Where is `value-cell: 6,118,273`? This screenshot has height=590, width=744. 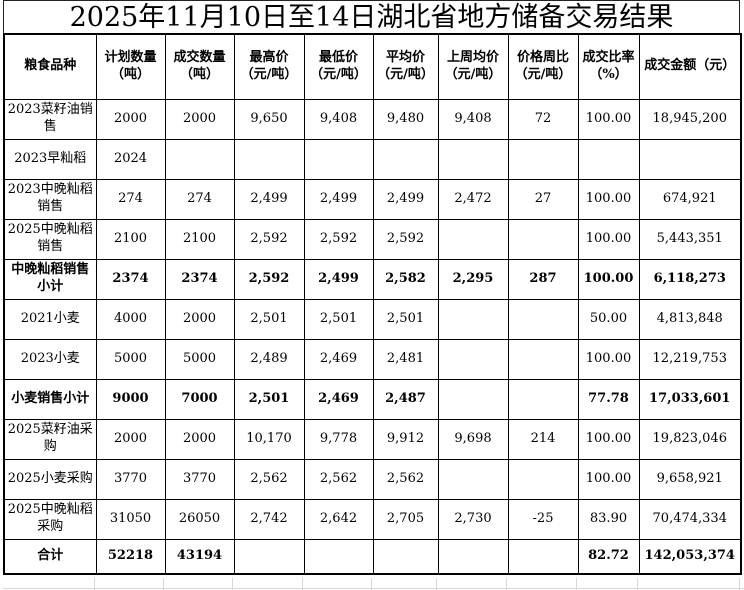 value-cell: 6,118,273 is located at coordinates (690, 279).